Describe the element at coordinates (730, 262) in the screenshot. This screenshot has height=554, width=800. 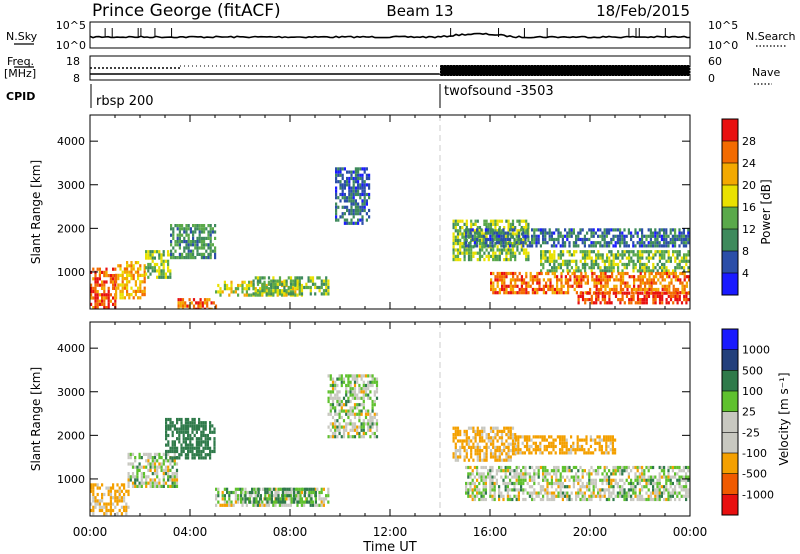
I see `power-colorbar-swatch` at that location.